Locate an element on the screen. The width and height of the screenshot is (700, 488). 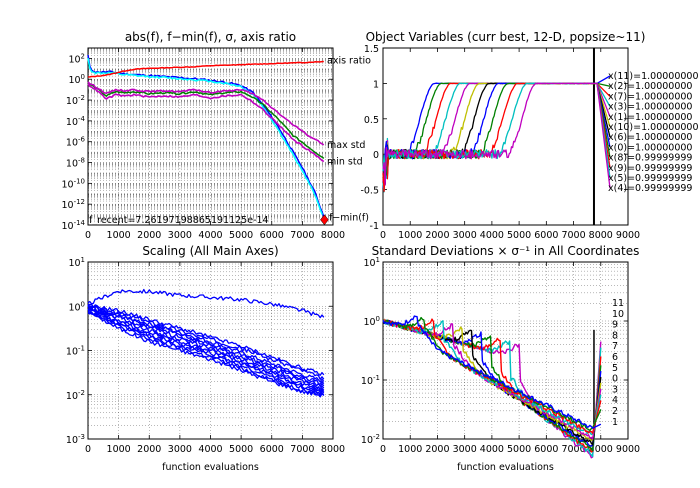
y-tick-label: -0.5 is located at coordinates (369, 191).